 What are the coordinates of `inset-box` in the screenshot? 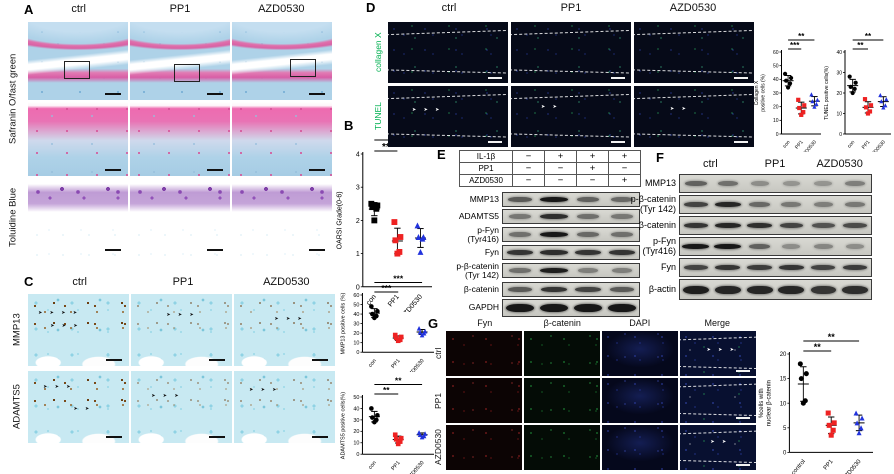 It's located at (303, 68).